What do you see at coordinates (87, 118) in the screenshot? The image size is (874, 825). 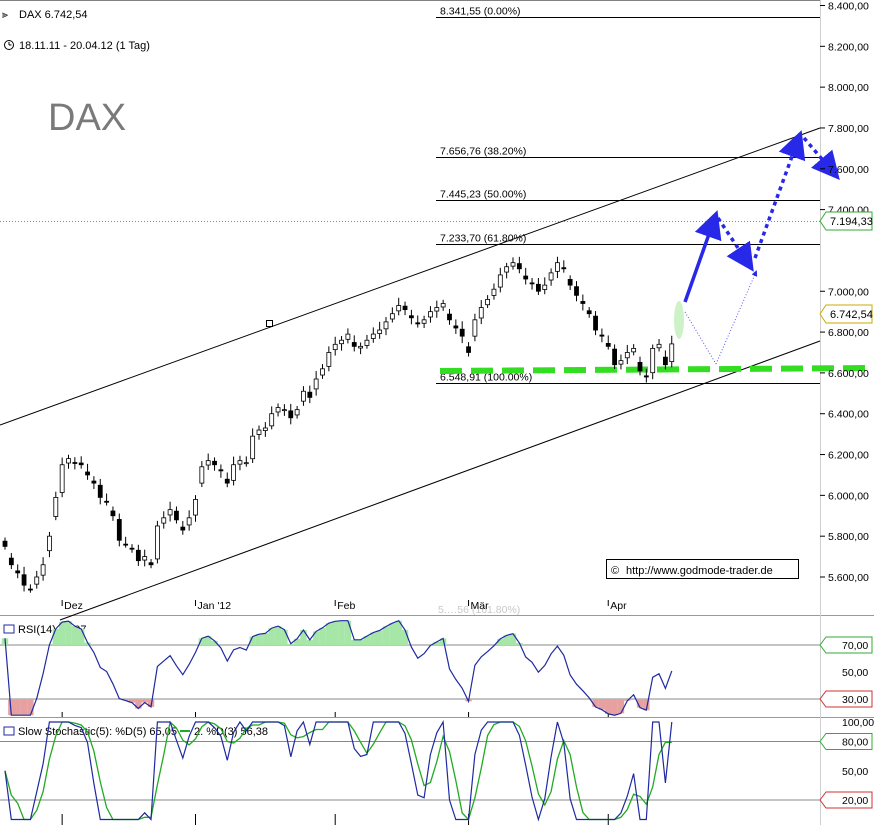 I see `watermark-title: DAX` at bounding box center [87, 118].